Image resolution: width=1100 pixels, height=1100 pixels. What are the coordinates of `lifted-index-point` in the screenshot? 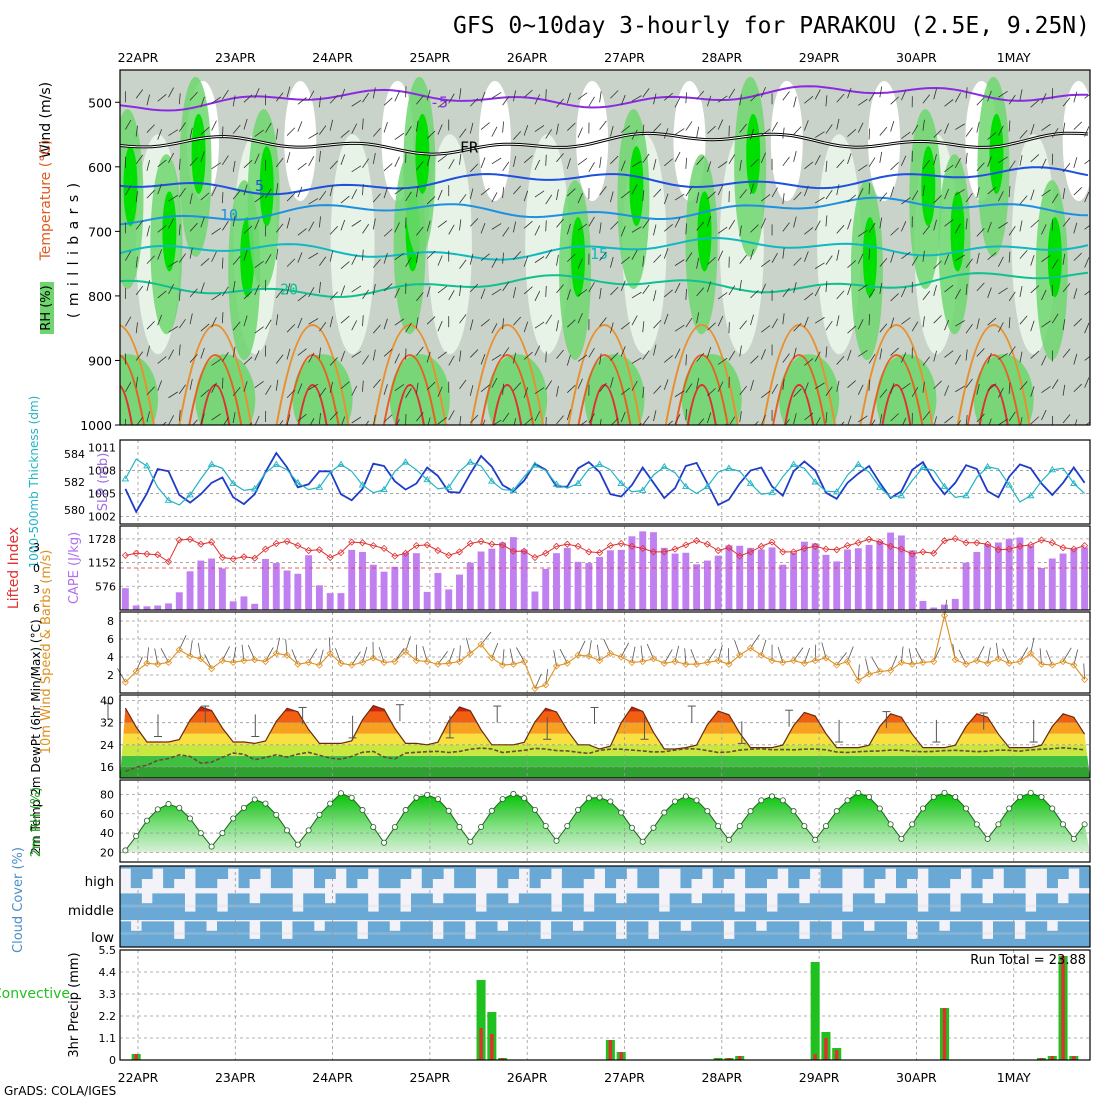 It's located at (244, 557).